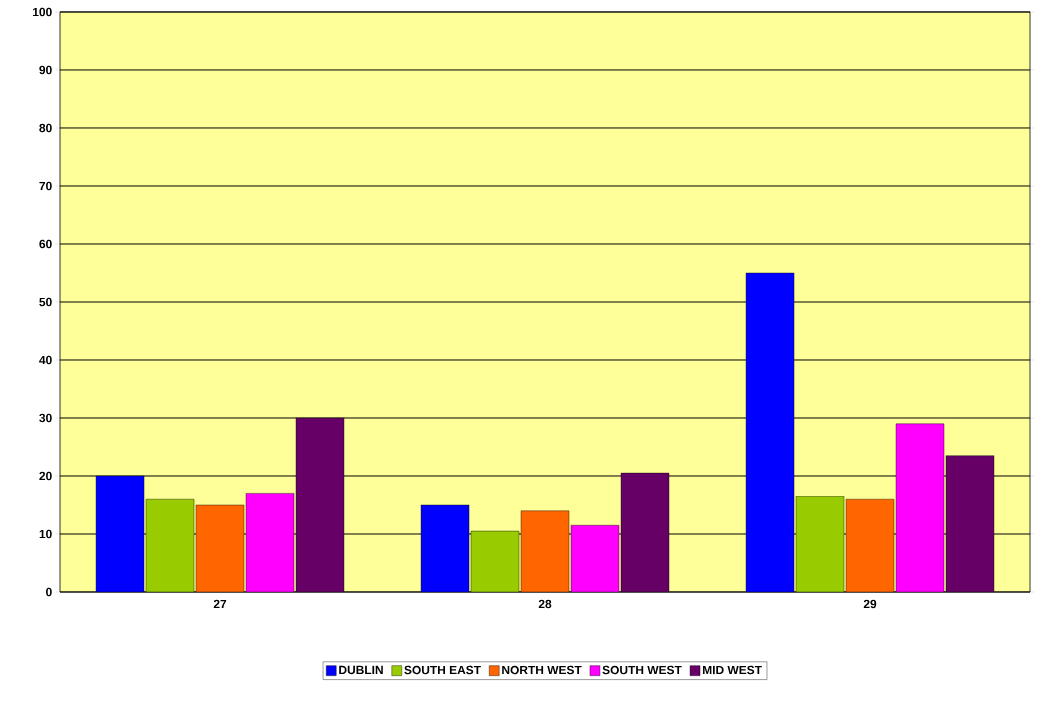 Image resolution: width=1045 pixels, height=717 pixels. Describe the element at coordinates (45, 360) in the screenshot. I see `y-tick-label: 40` at that location.